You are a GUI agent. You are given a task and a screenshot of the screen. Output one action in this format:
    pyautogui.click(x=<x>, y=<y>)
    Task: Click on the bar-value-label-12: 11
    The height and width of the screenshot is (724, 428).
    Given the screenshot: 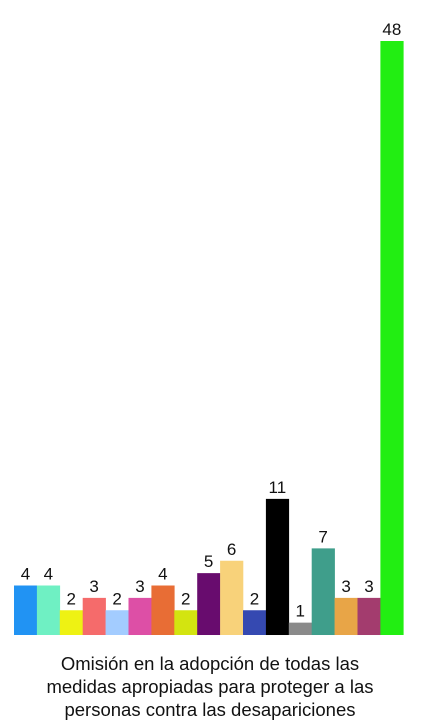 What is the action you would take?
    pyautogui.click(x=278, y=487)
    